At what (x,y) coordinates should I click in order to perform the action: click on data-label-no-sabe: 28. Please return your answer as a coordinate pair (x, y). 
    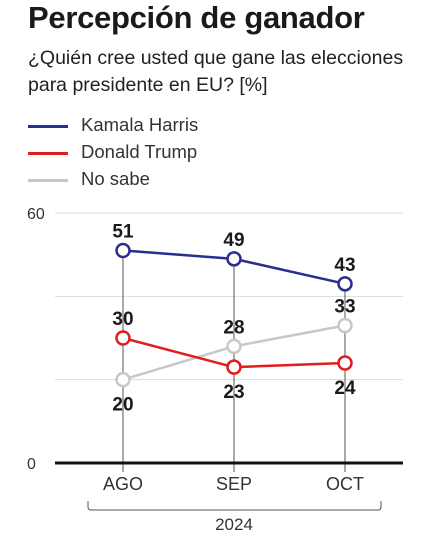
    Looking at the image, I should click on (233, 327).